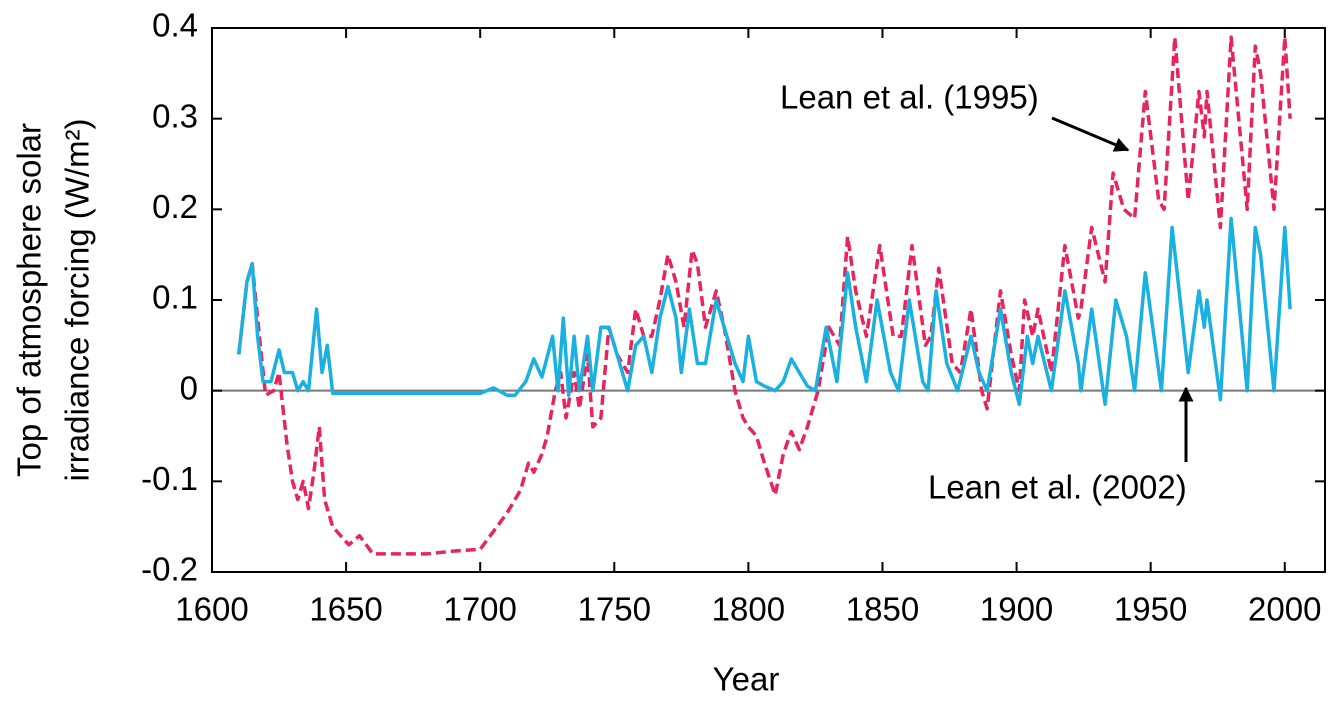 The width and height of the screenshot is (1344, 708). What do you see at coordinates (746, 679) in the screenshot?
I see `x-axis-label: Year` at bounding box center [746, 679].